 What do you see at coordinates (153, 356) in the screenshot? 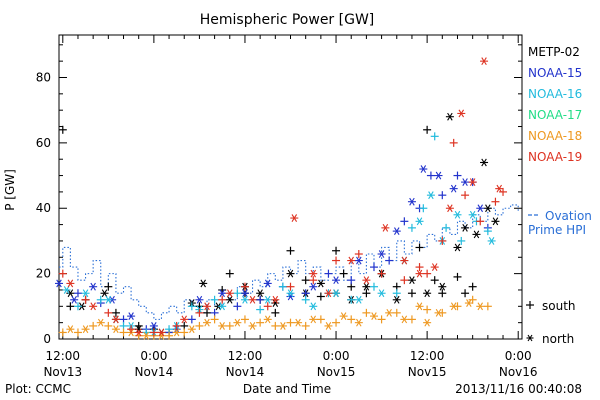
I see `x-tick-time-label: 0:00` at bounding box center [153, 356].